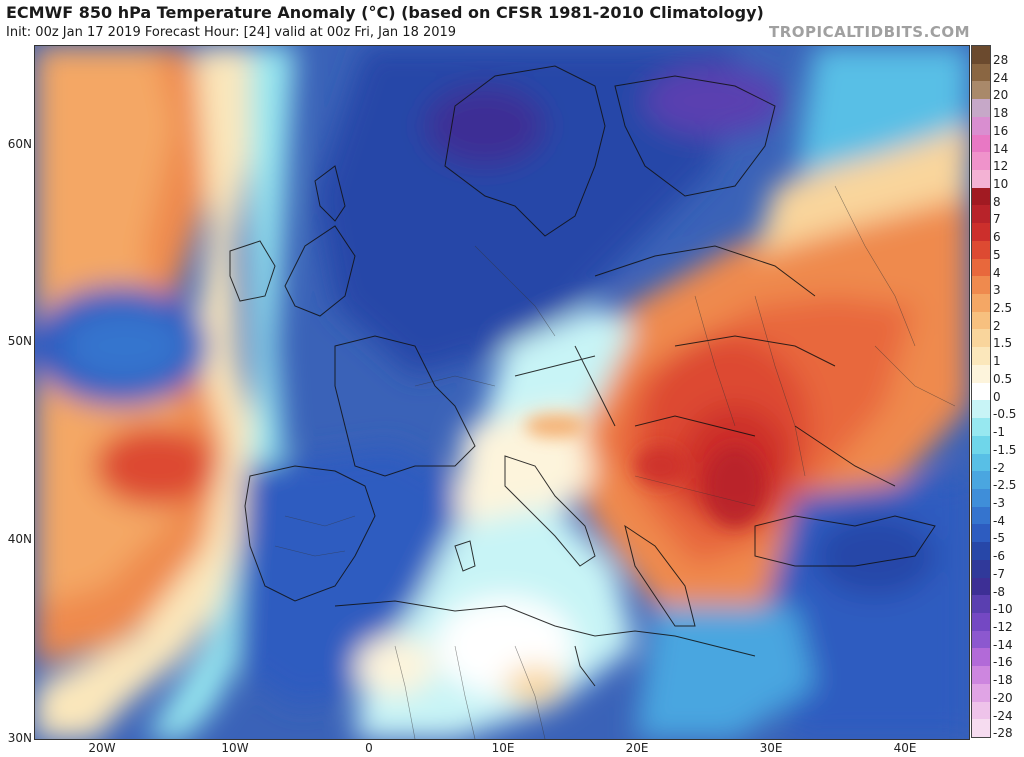 The width and height of the screenshot is (1024, 757). I want to click on colorbar-label: -1, so click(999, 432).